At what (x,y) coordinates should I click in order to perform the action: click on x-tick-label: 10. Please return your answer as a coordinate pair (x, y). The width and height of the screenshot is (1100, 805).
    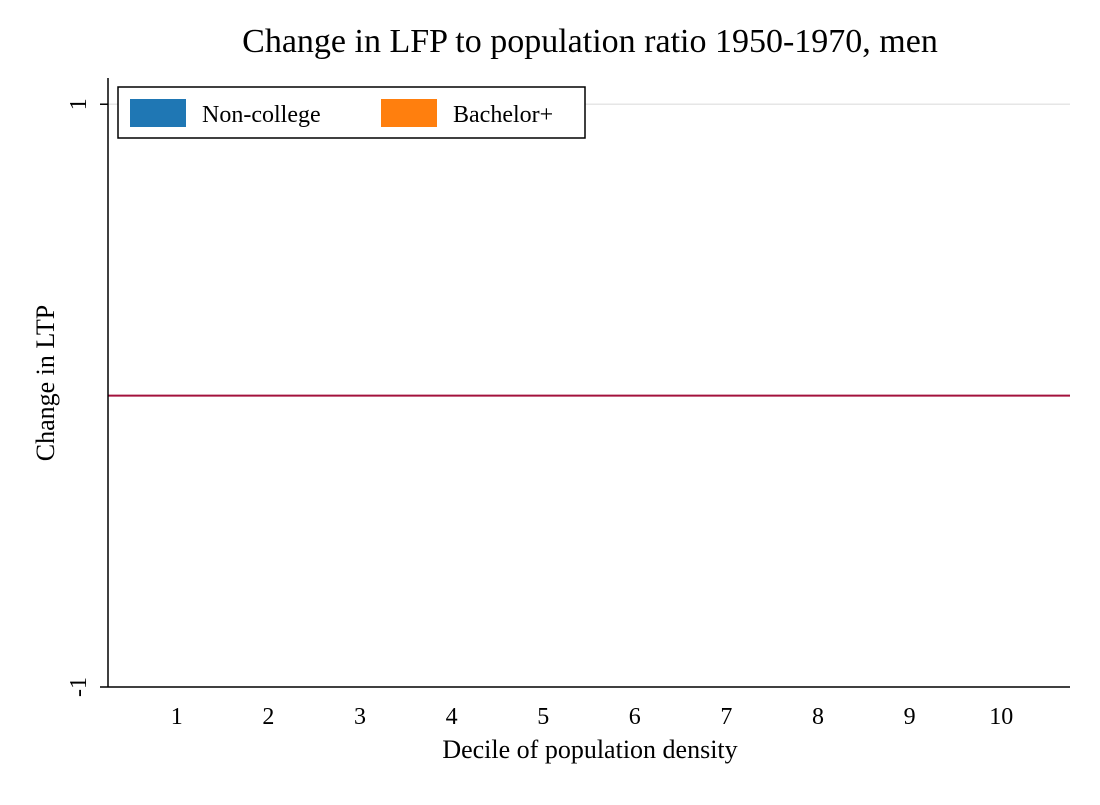
    Looking at the image, I should click on (1001, 717).